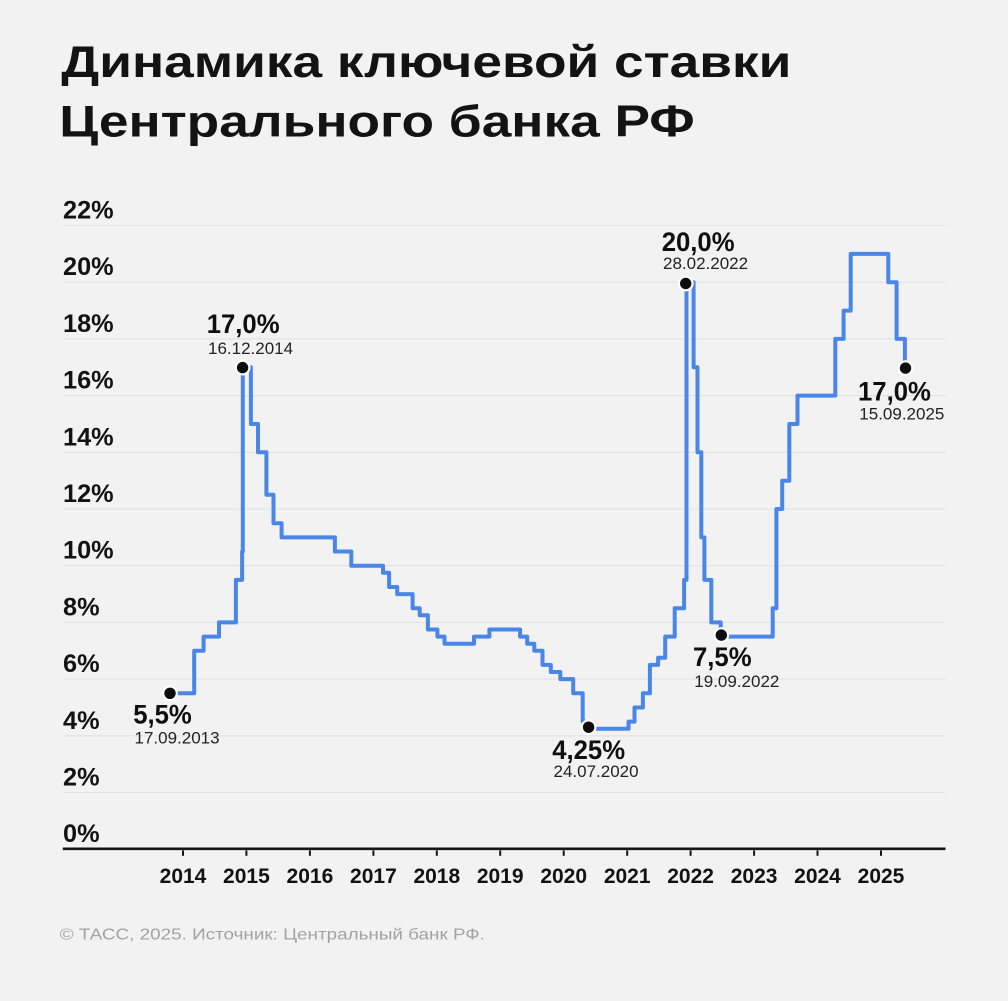  I want to click on svg-text: 7,5%, so click(722, 657).